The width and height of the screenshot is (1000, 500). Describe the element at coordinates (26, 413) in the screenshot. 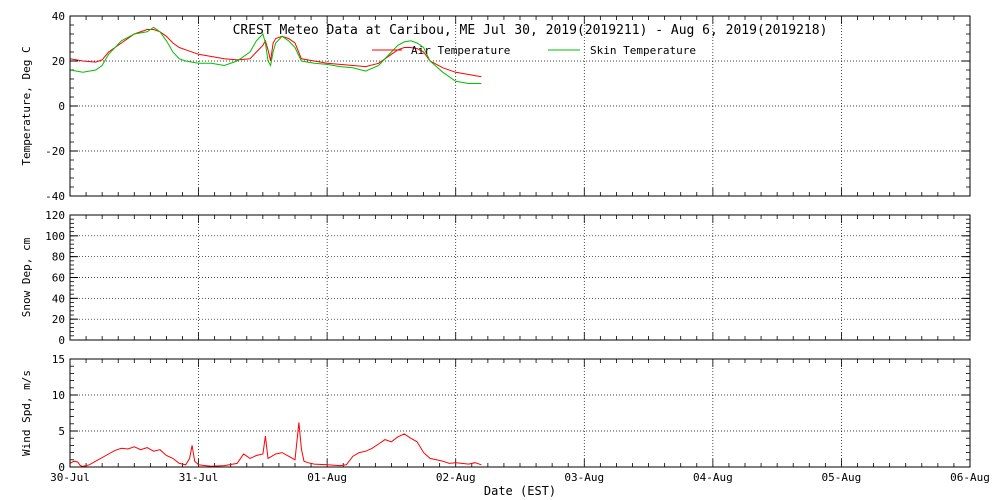

I see `y-axis-label: Wind Spd, m/s` at that location.